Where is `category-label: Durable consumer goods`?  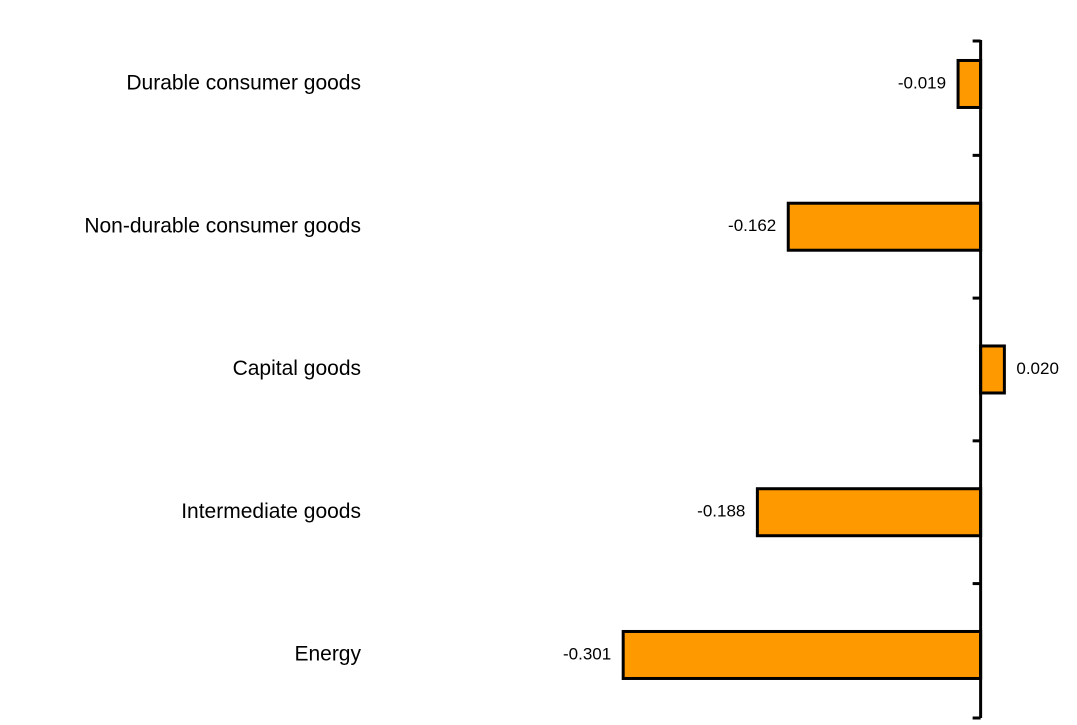 category-label: Durable consumer goods is located at coordinates (243, 83).